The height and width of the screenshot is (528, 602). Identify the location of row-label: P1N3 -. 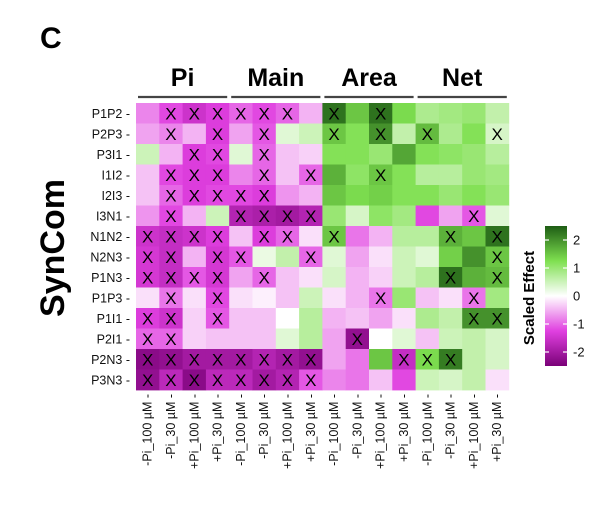
(110, 278).